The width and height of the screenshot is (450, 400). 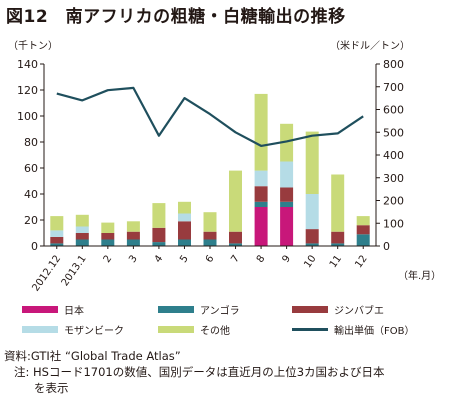 I want to click on right-tick-label-700: 700, so click(x=393, y=87).